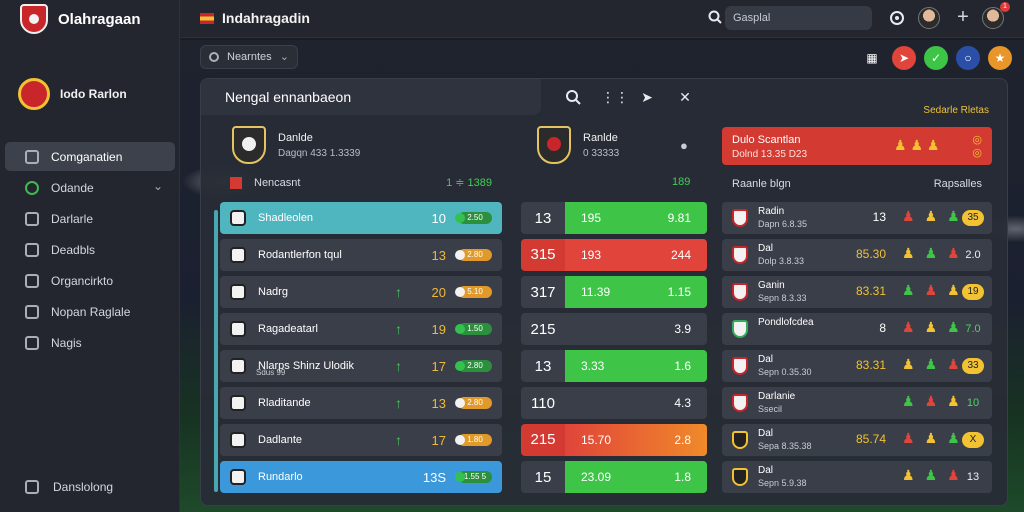 The image size is (1024, 512). Describe the element at coordinates (770, 409) in the screenshot. I see `standings-meta: Ssecil` at that location.